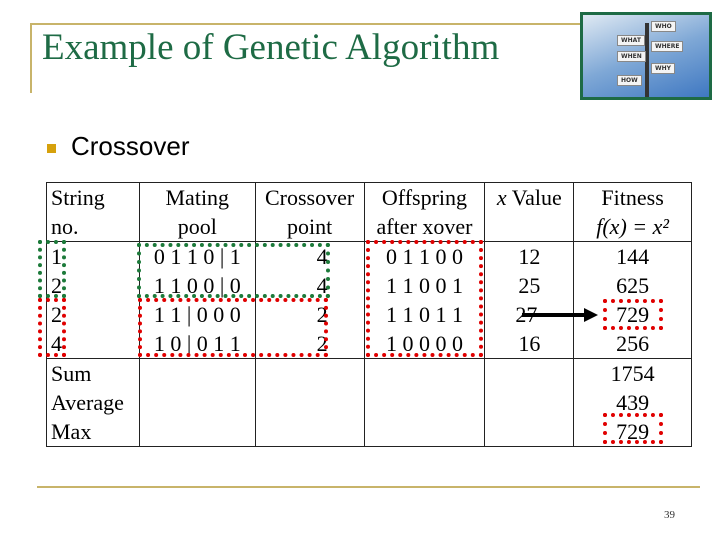  Describe the element at coordinates (424, 256) in the screenshot. I see `offspring: 0 1 1 0 0` at that location.